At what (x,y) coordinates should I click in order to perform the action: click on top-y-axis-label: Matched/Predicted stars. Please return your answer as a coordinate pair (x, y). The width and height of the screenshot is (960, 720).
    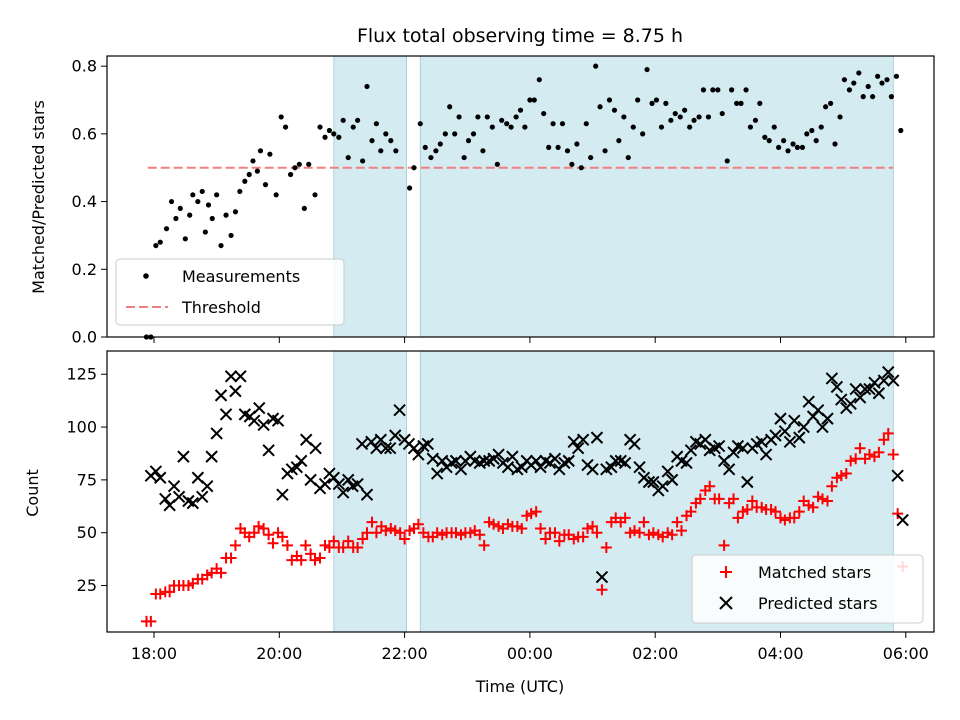
    Looking at the image, I should click on (38, 197).